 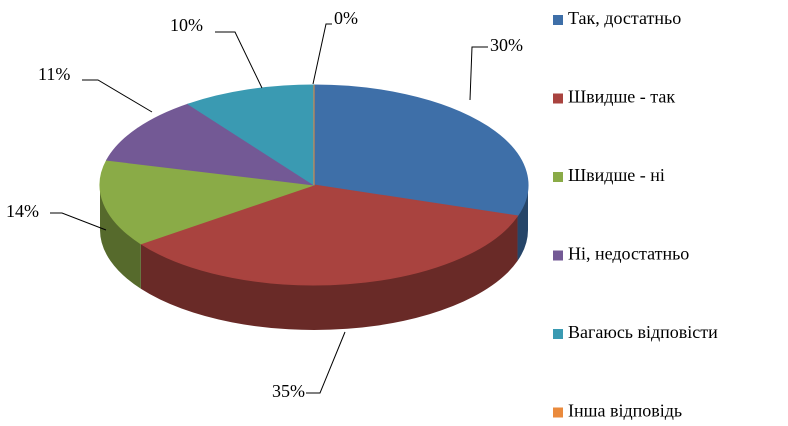 I want to click on data-label: 30%, so click(x=506, y=45).